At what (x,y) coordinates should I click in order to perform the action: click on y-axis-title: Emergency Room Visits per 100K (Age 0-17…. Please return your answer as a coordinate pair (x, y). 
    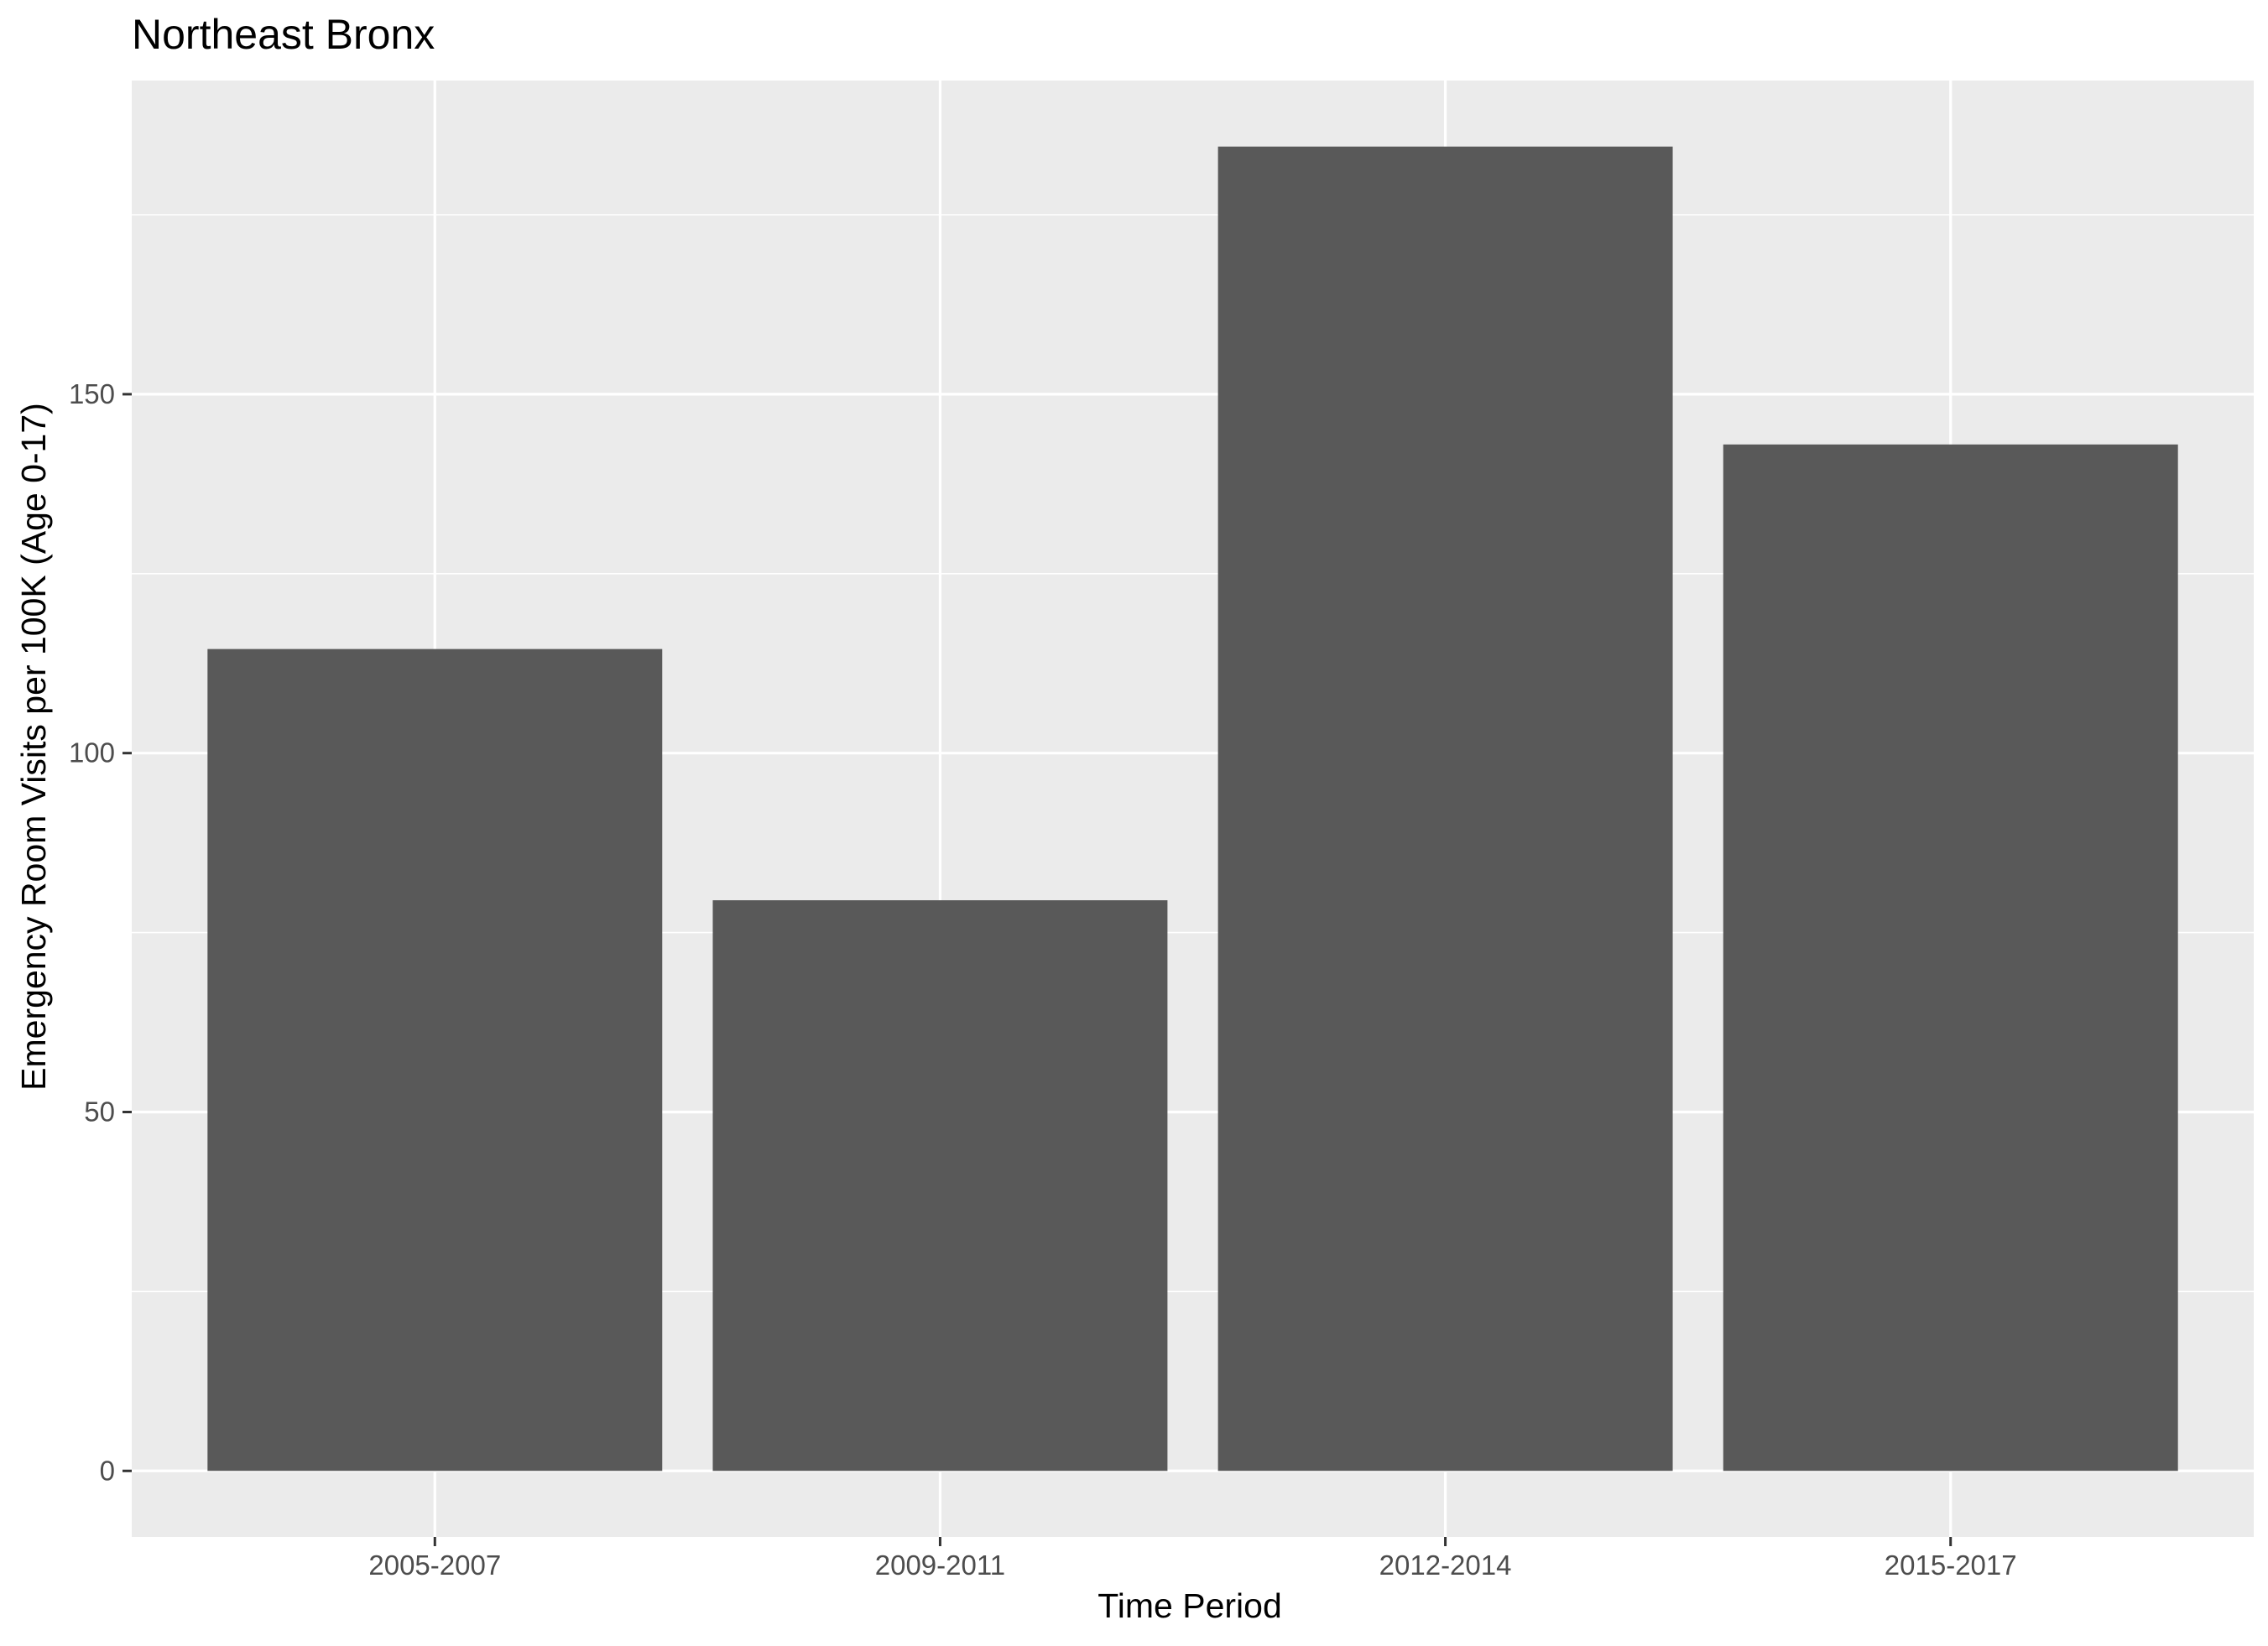
    Looking at the image, I should click on (33, 747).